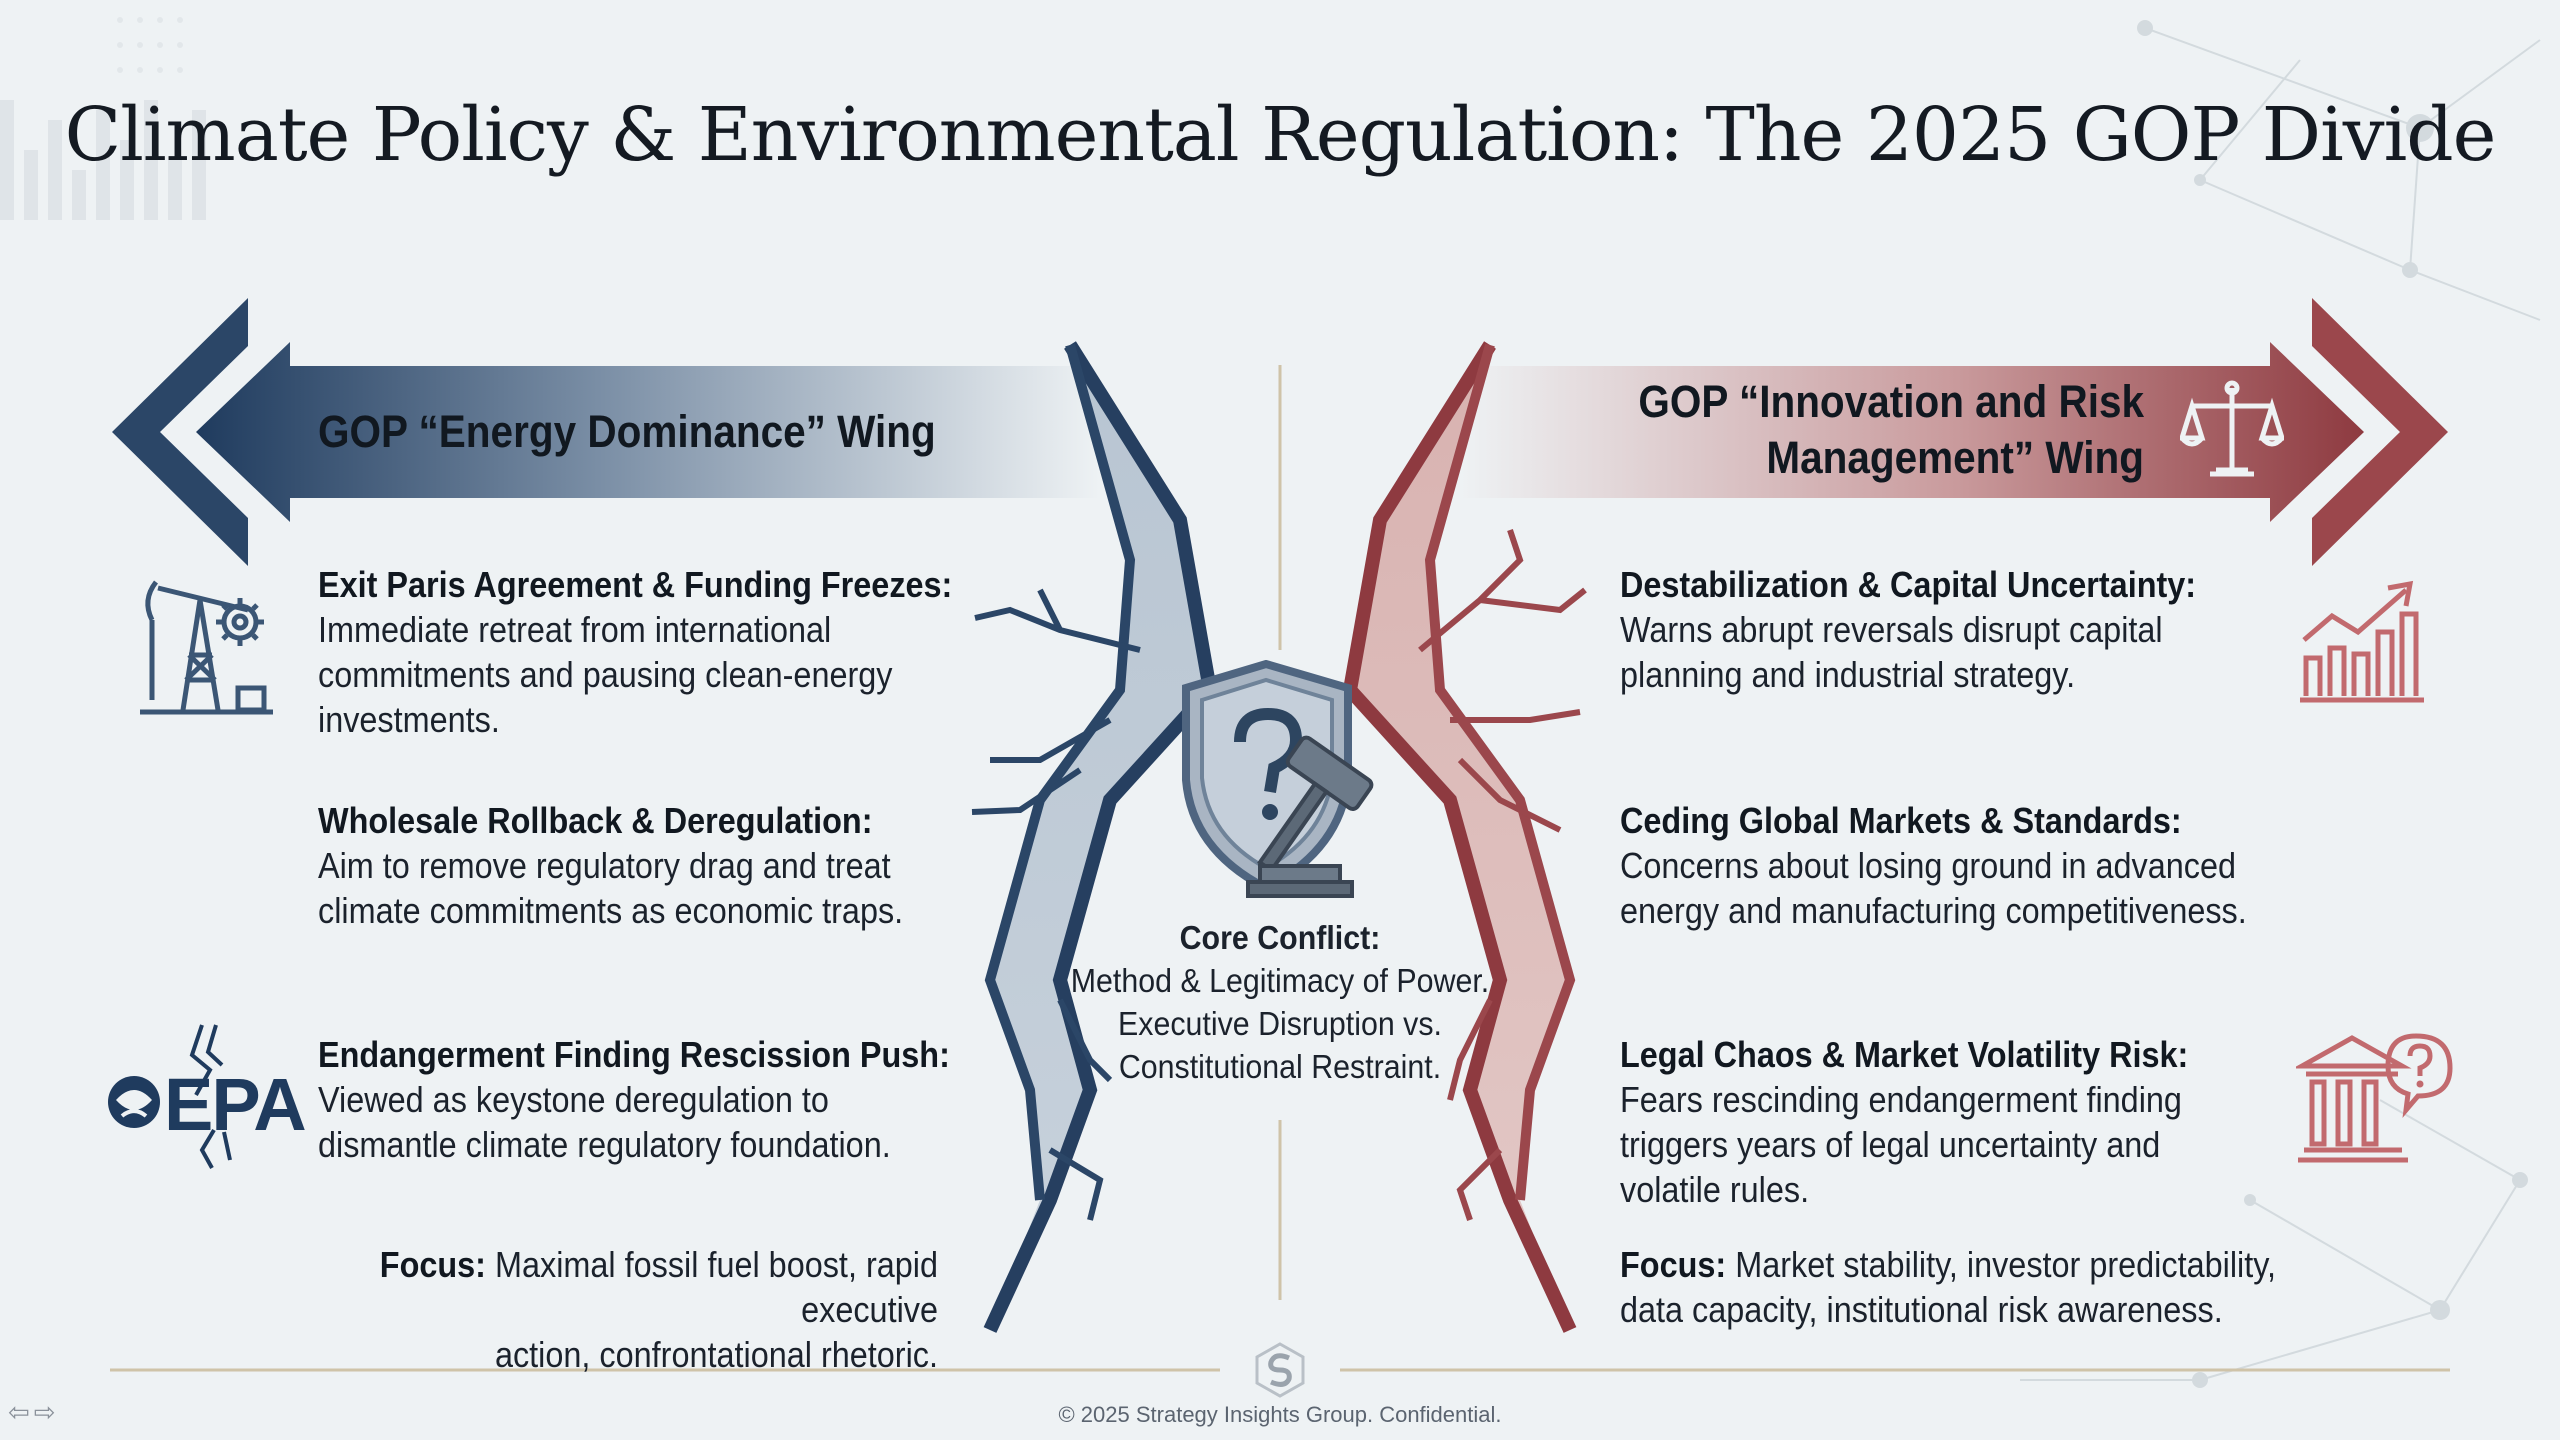  What do you see at coordinates (1901, 1099) in the screenshot?
I see `right-item-line: Fears rescinding endangerment finding` at bounding box center [1901, 1099].